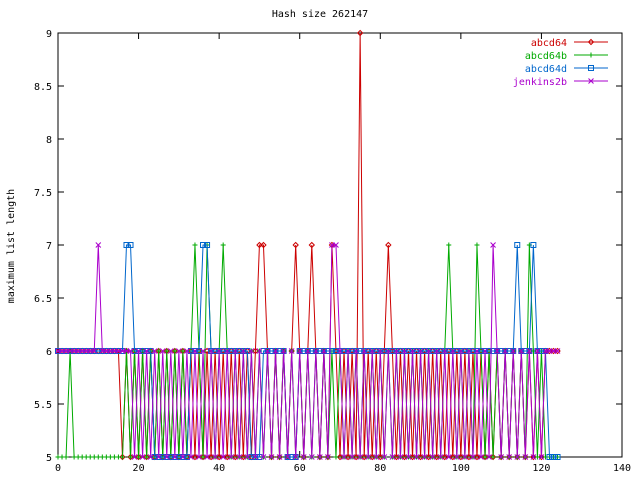  I want to click on legend-label: abcd64b, so click(546, 56).